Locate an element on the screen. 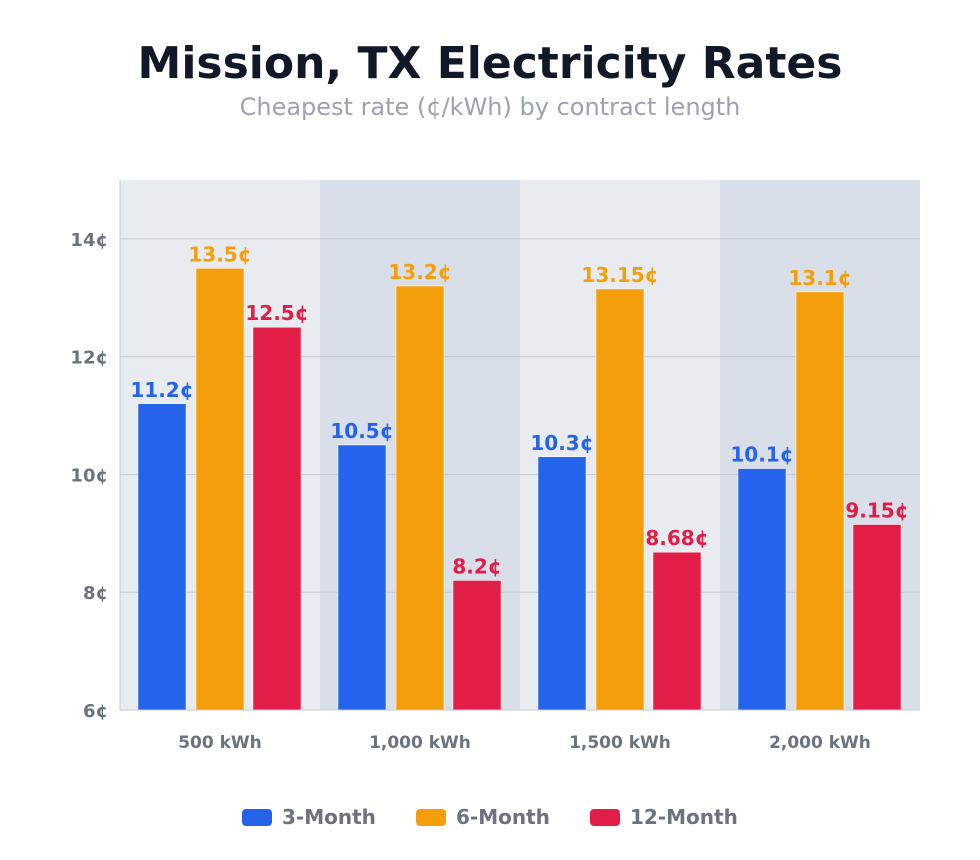 Image resolution: width=980 pixels, height=860 pixels. data-label: 13.5¢ is located at coordinates (219, 254).